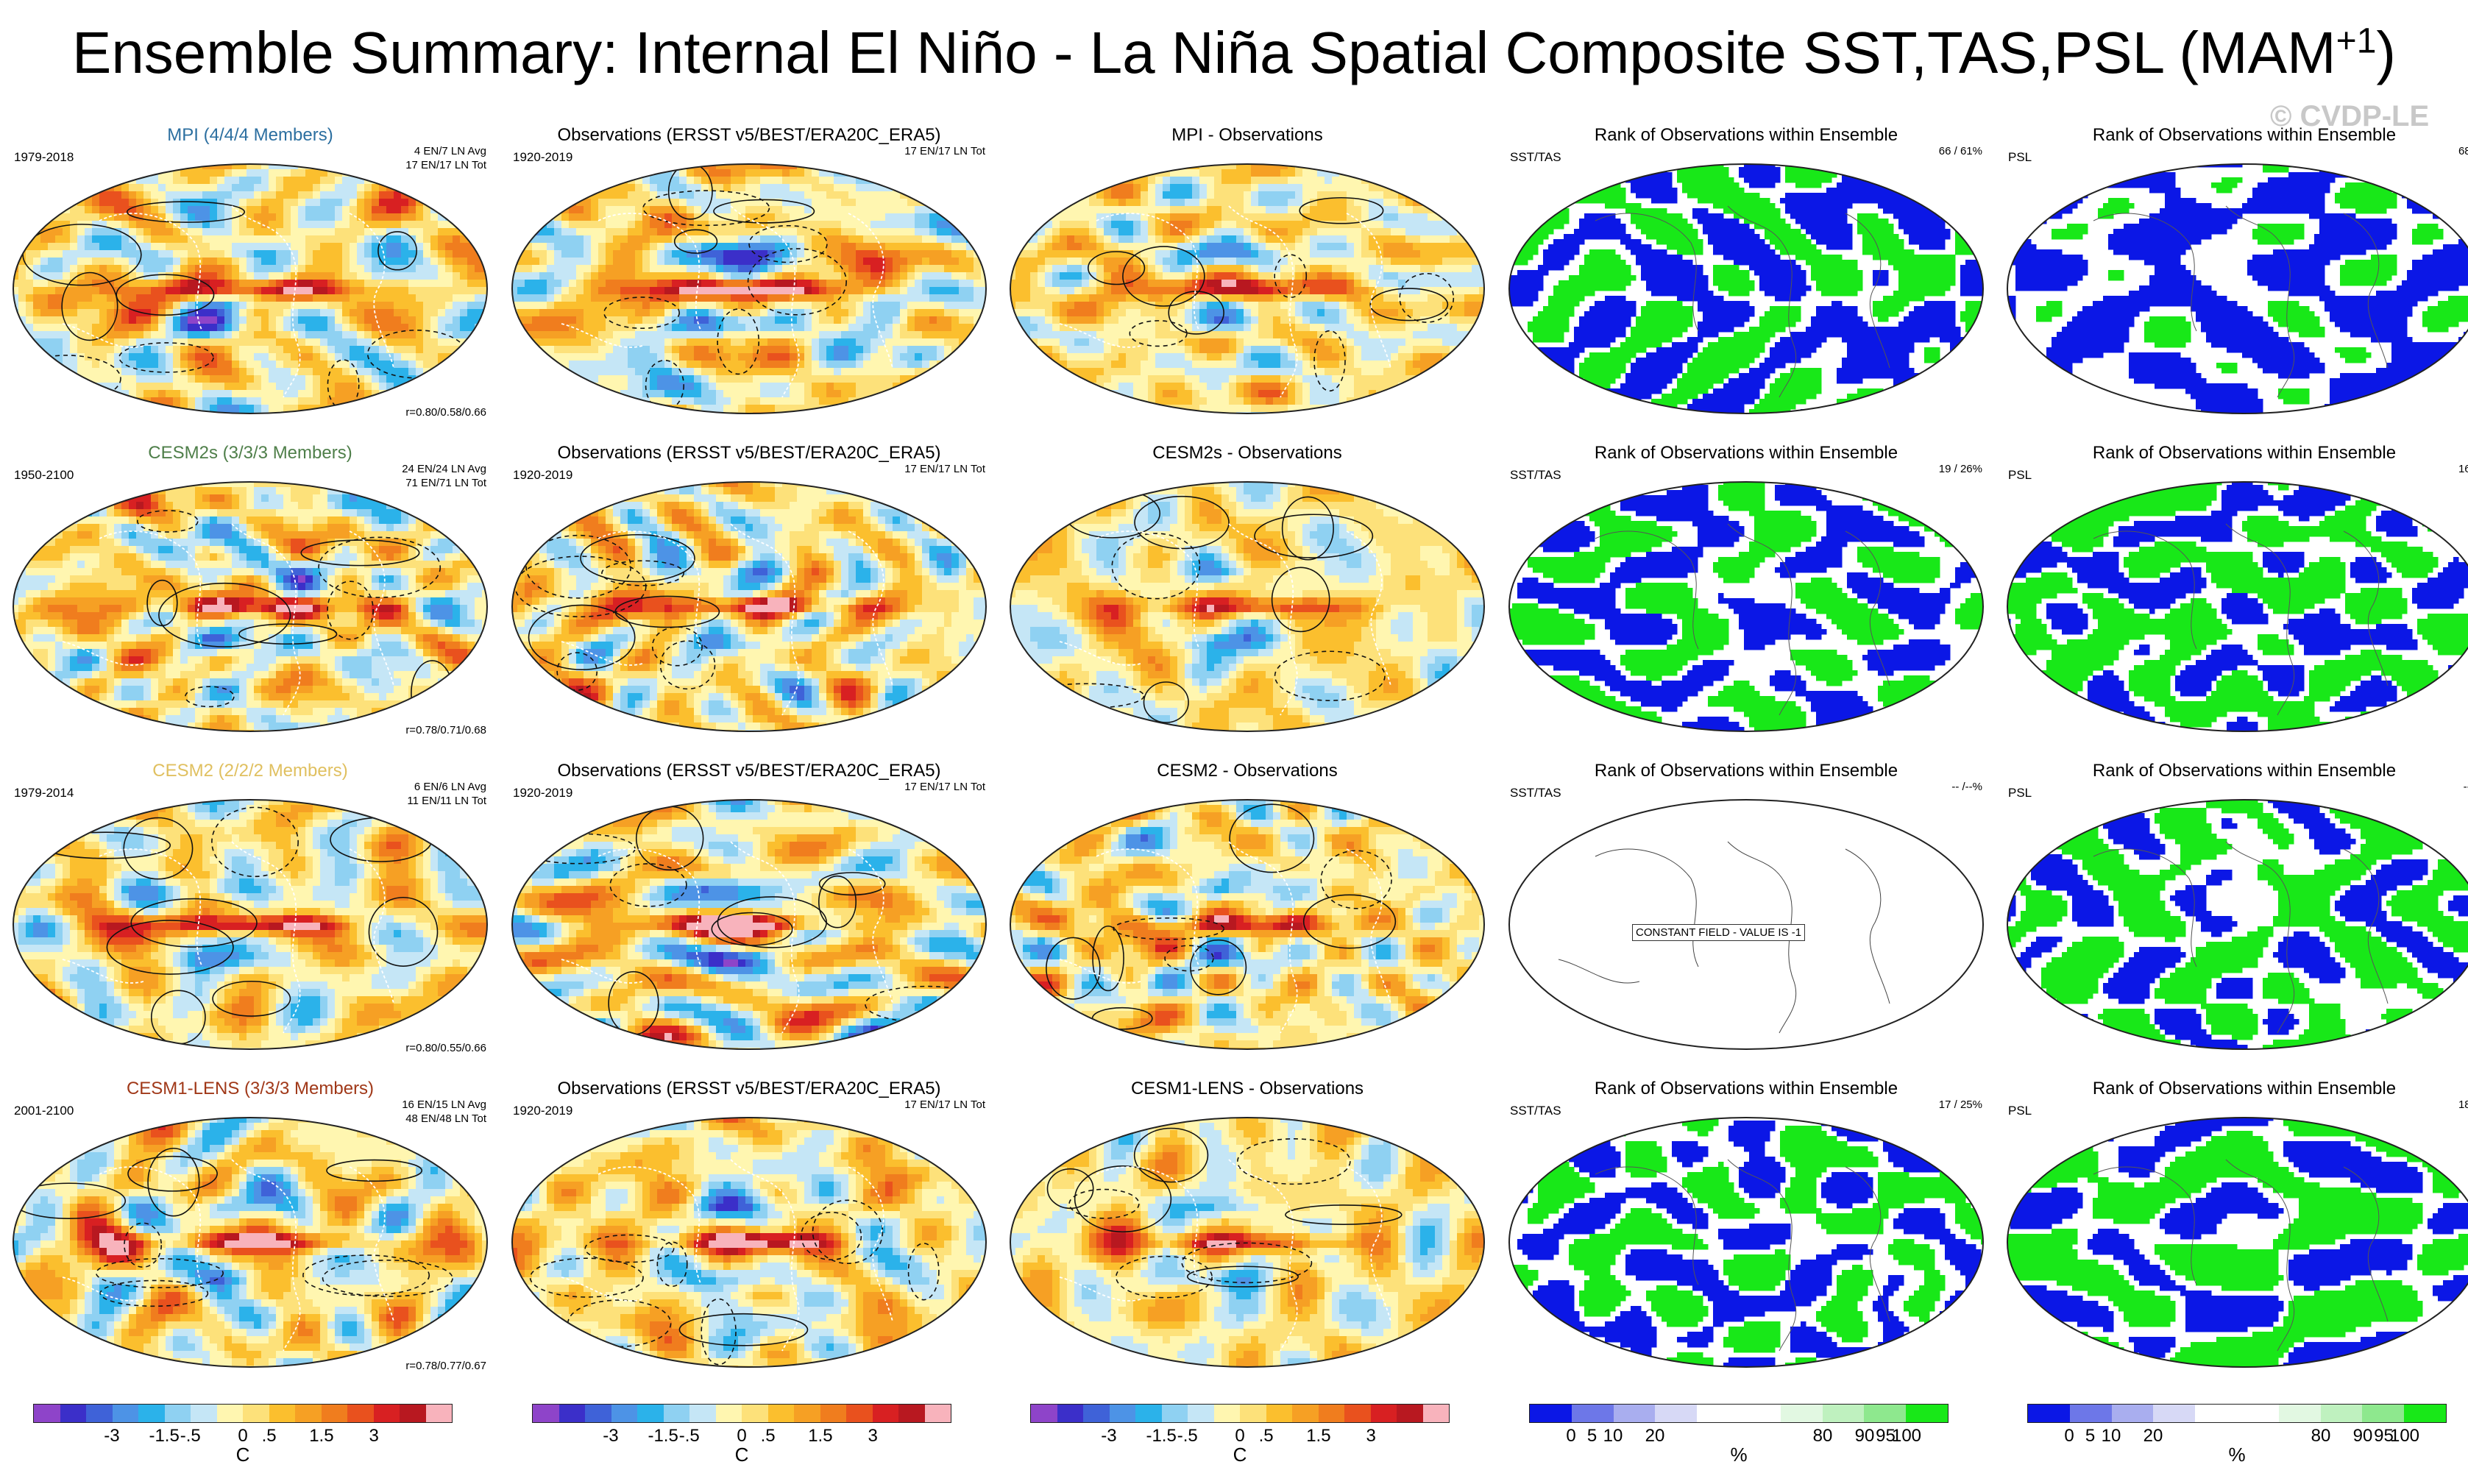 The image size is (2468, 1484). Describe the element at coordinates (444, 1105) in the screenshot. I see `model-composite-en-ln-avg: 16 EN/15 LN Avg` at that location.